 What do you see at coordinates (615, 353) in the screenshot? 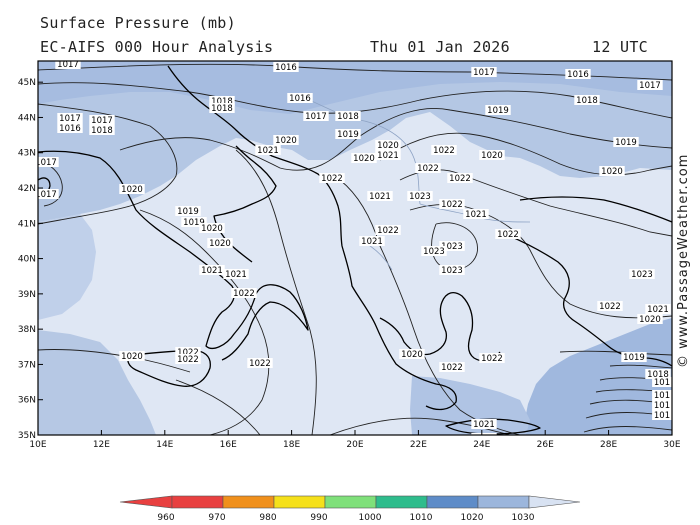
I see `isobar-1019-east` at bounding box center [615, 353].